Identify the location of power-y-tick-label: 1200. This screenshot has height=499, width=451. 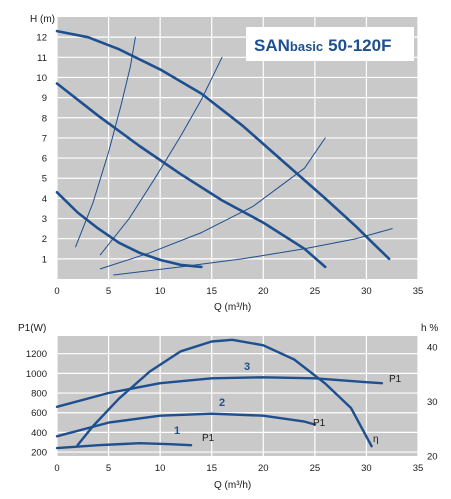
(36, 354).